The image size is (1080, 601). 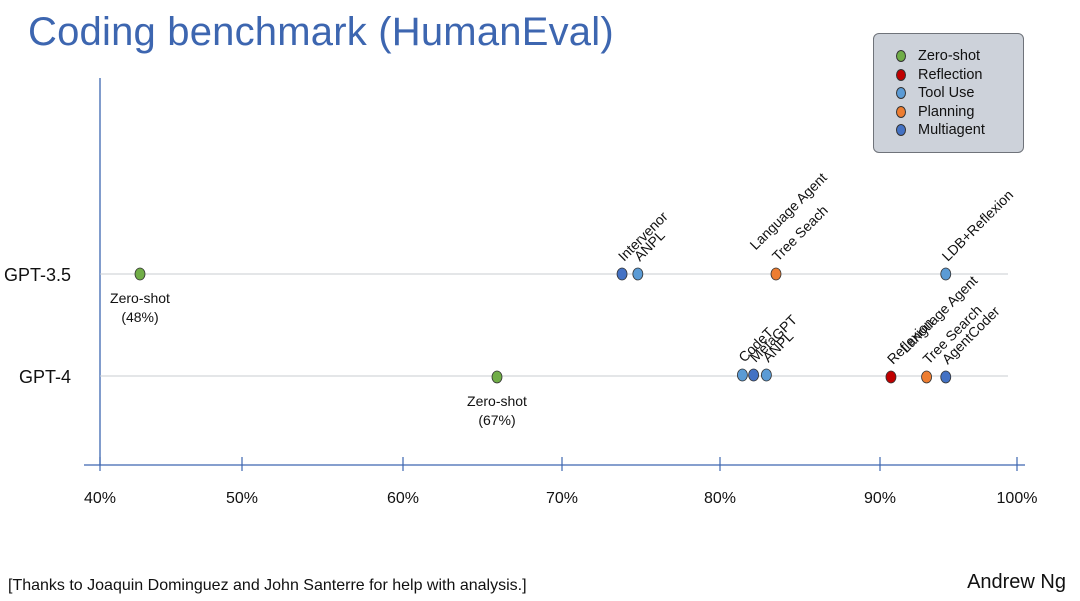 What do you see at coordinates (496, 420) in the screenshot?
I see `point-label: (67%)` at bounding box center [496, 420].